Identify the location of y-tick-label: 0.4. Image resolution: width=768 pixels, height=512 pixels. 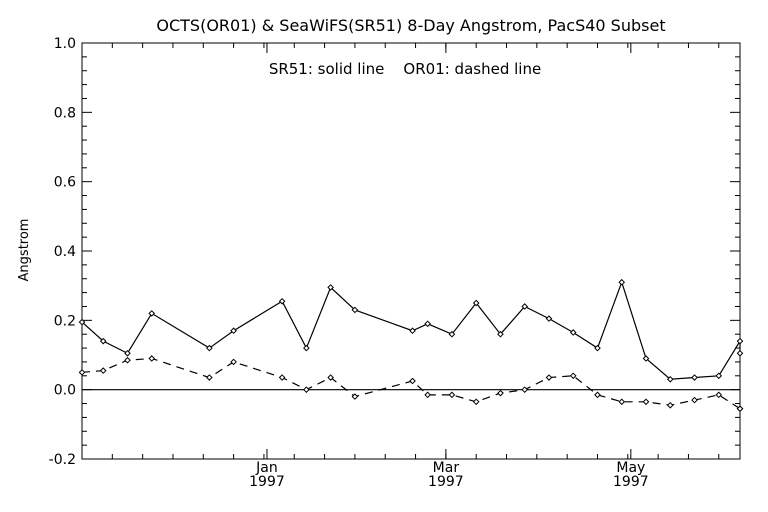
(65, 252).